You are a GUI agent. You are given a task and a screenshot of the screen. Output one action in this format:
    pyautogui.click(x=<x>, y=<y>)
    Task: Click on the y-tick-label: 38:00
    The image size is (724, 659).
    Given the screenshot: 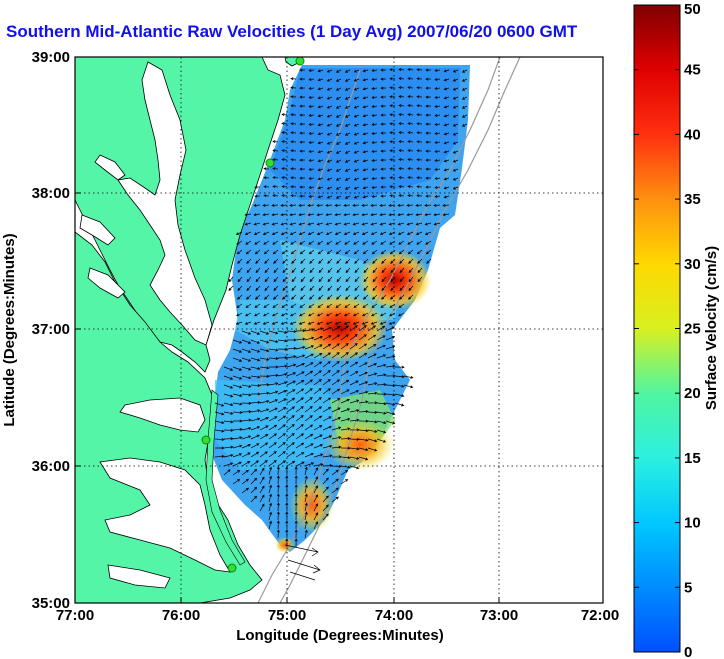 What is the action you would take?
    pyautogui.click(x=51, y=193)
    